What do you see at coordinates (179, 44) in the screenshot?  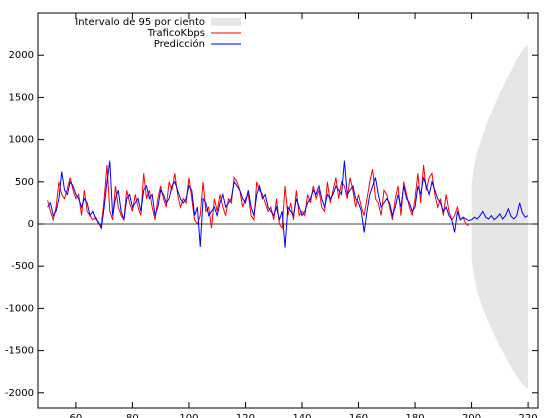 I see `legend-label: Predicción` at bounding box center [179, 44].